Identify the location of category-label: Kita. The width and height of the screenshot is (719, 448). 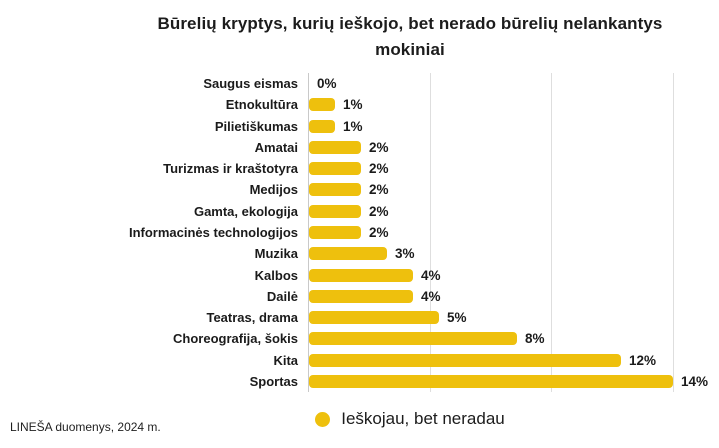
(285, 360).